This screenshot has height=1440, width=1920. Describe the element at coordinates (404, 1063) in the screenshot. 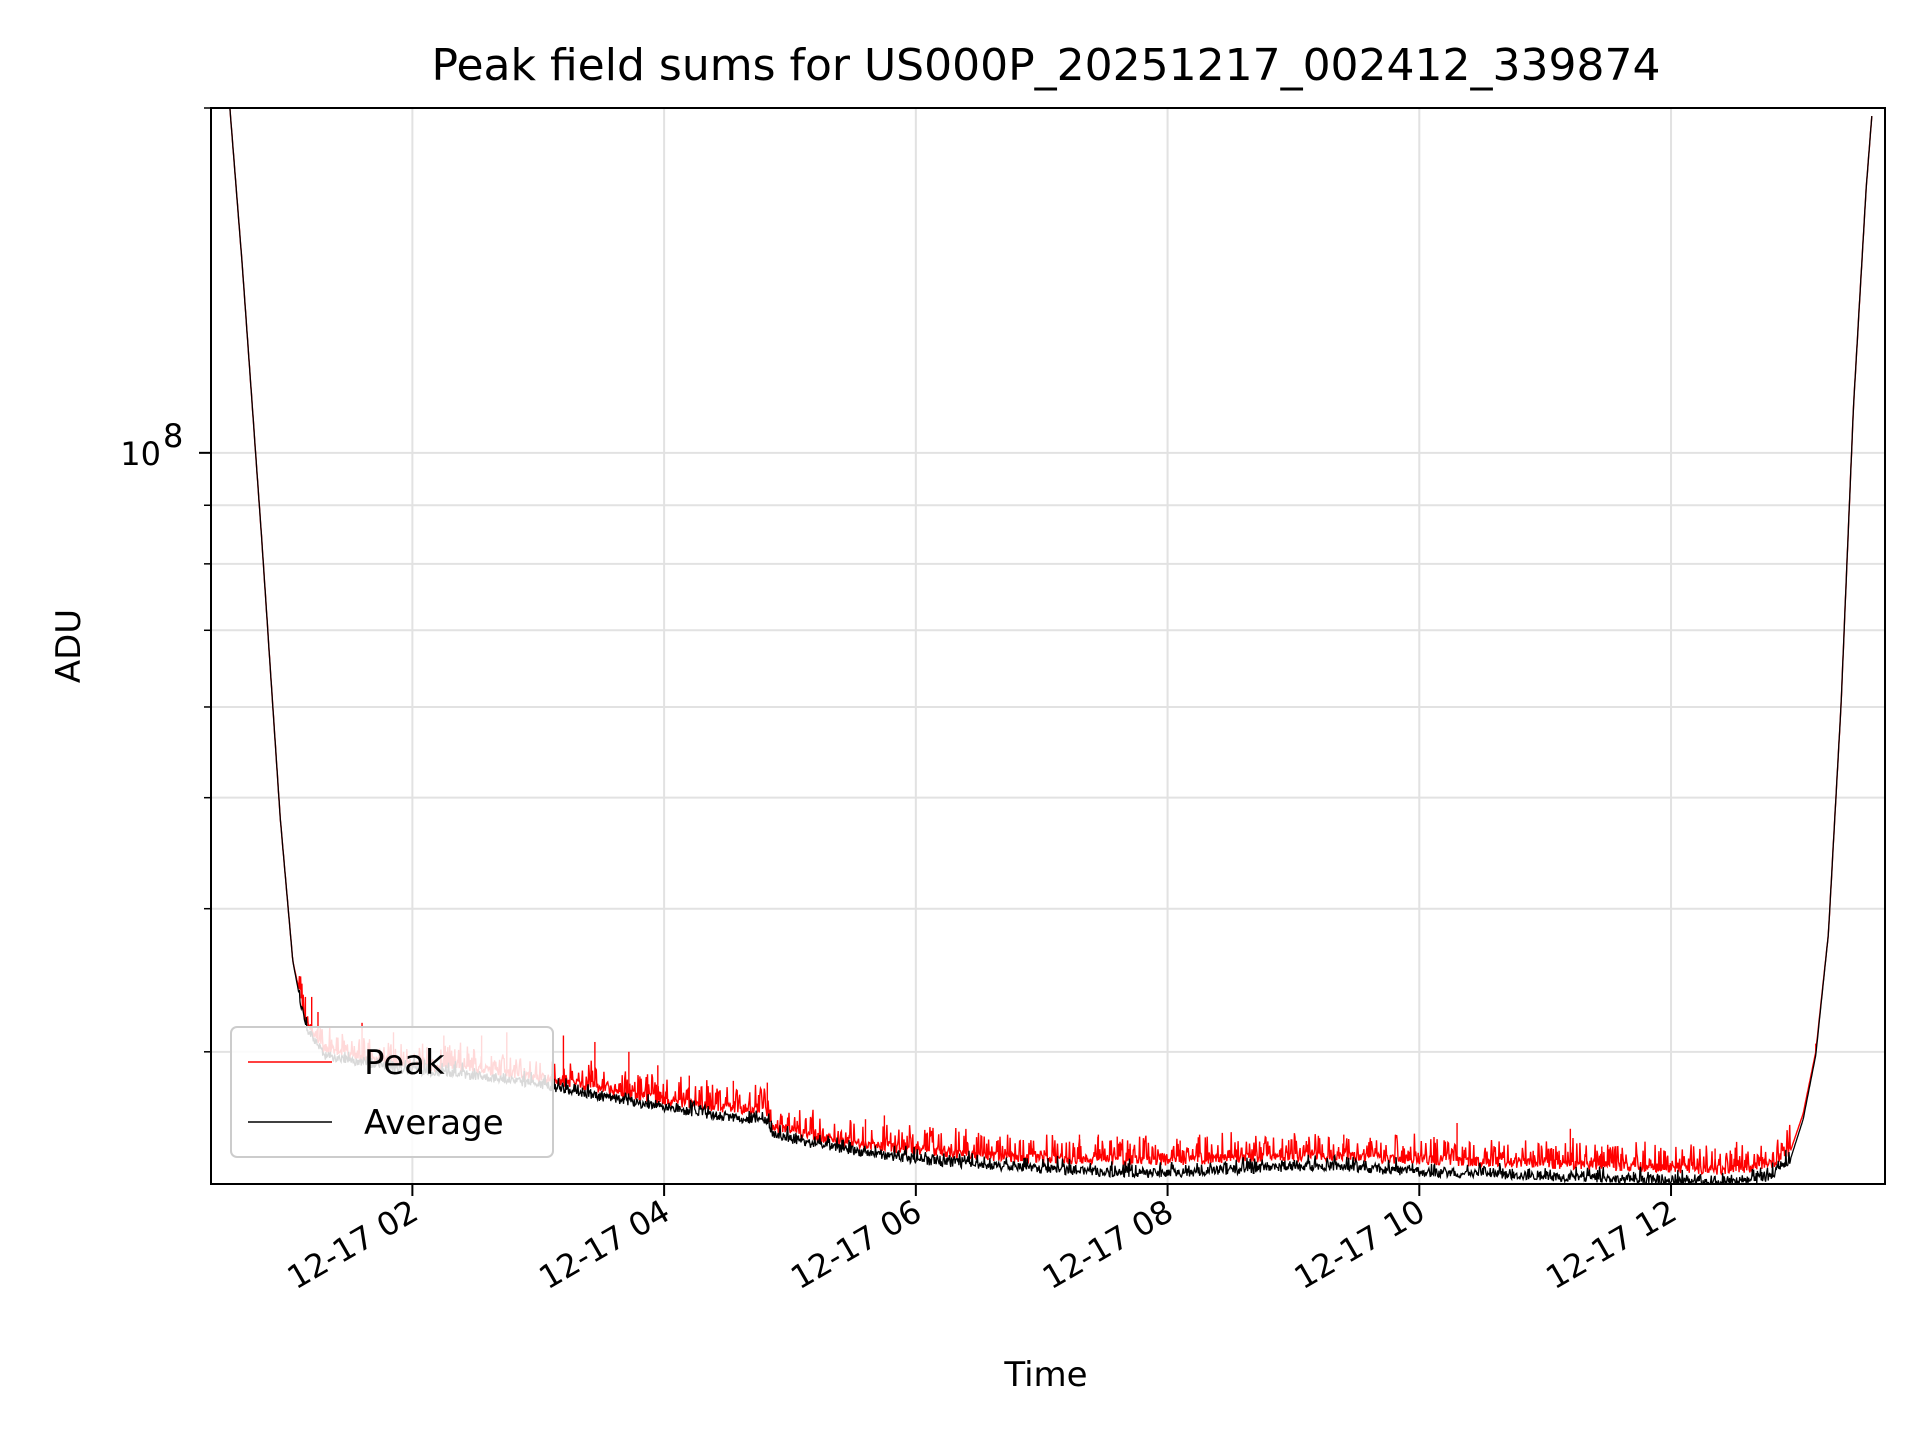

I see `legend-peak-label: Peak` at that location.